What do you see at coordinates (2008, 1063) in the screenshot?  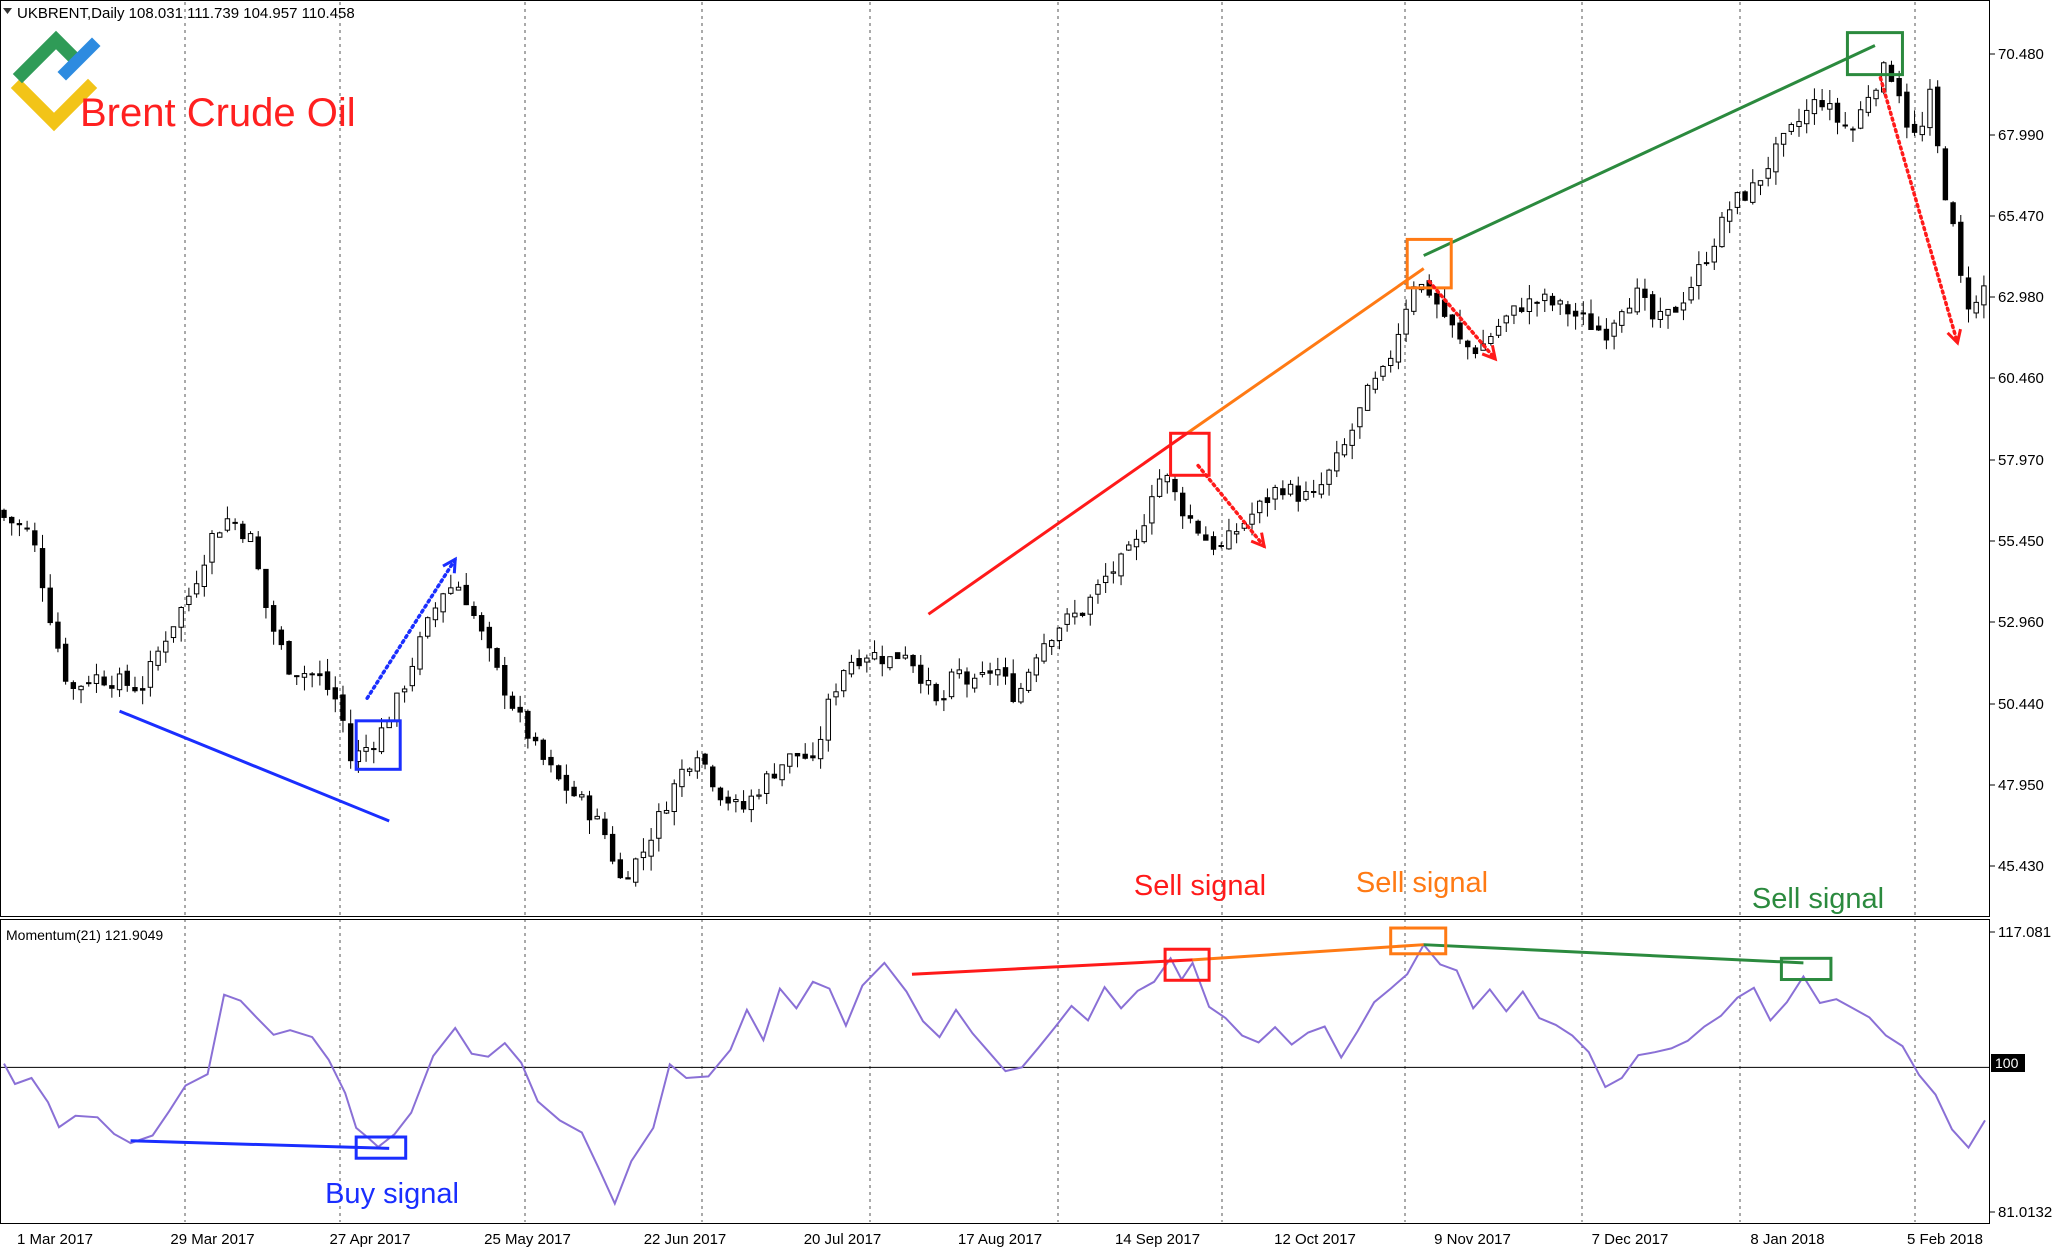 I see `reference-level-badge` at bounding box center [2008, 1063].